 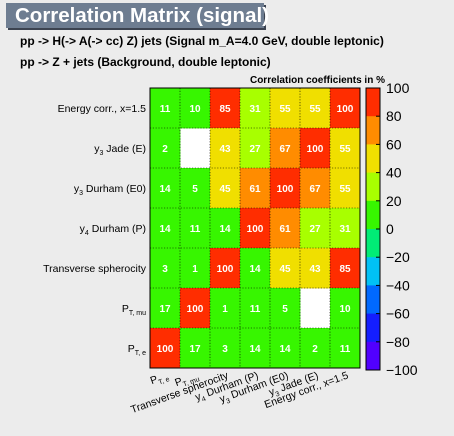 What do you see at coordinates (394, 116) in the screenshot?
I see `color-scale-tick-label: 80` at bounding box center [394, 116].